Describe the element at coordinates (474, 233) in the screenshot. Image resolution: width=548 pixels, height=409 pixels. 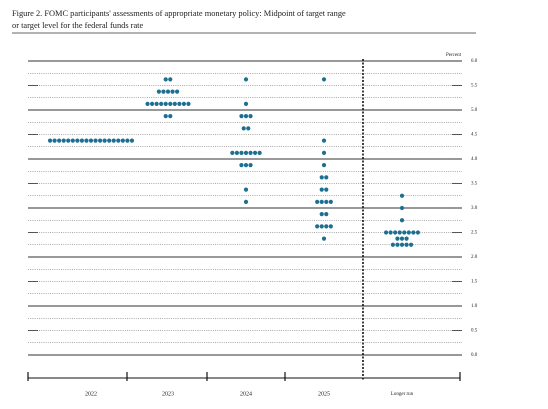
I see `y-tick-label: 2.5` at that location.